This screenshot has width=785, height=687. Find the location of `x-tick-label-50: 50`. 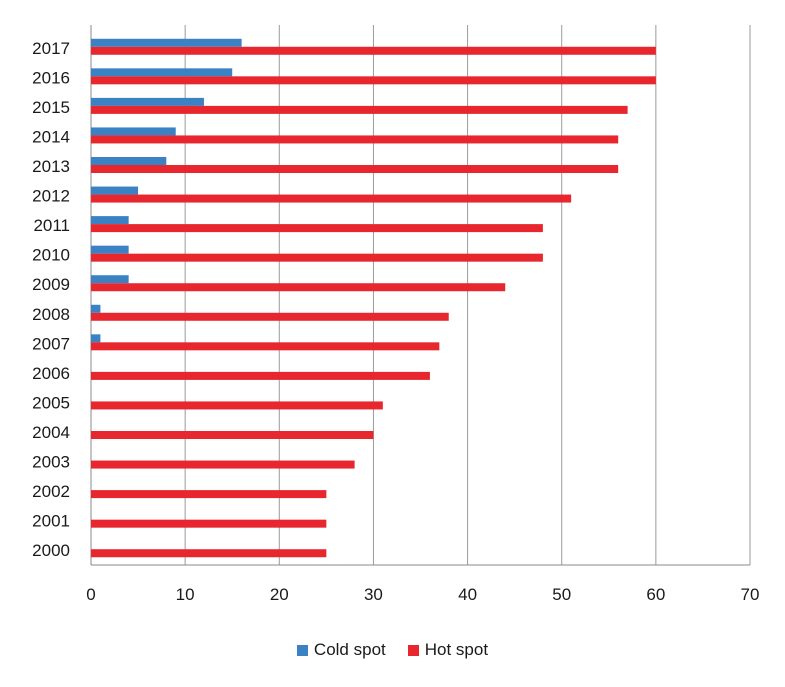

x-tick-label-50: 50 is located at coordinates (561, 594).